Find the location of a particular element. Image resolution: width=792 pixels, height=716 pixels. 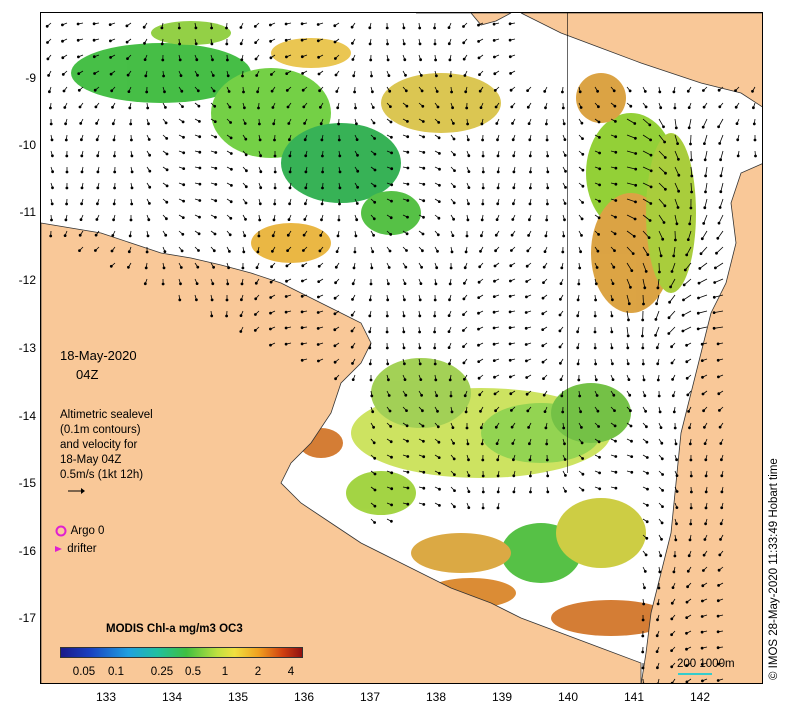

map-date: 18-May-2020 is located at coordinates (98, 355).